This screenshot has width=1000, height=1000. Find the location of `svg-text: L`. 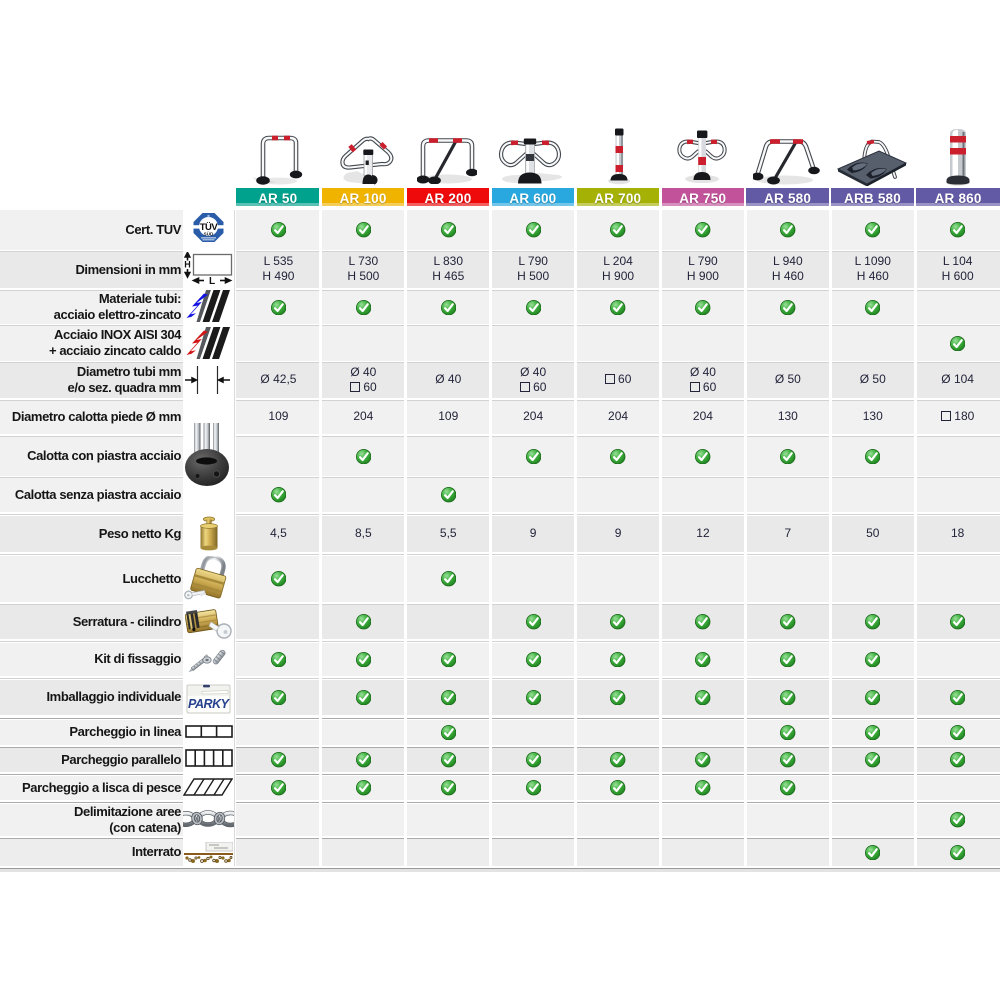

svg-text: L is located at coordinates (212, 280).